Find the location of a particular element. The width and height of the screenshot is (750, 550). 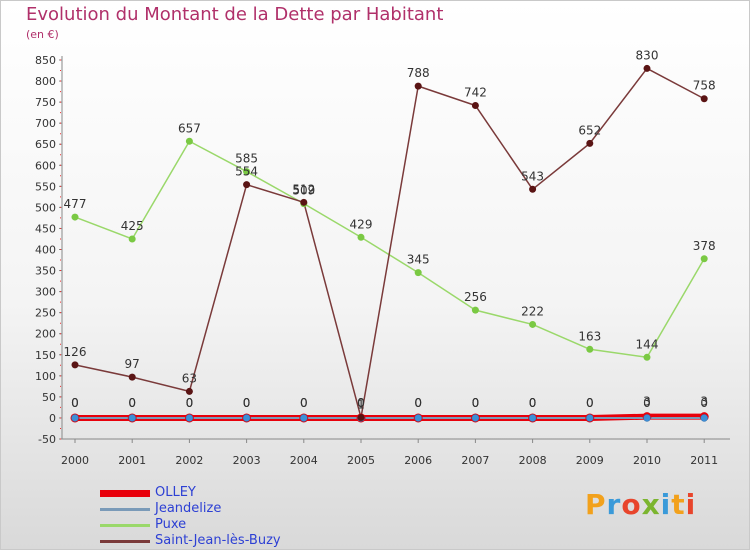

data-label: 63 is located at coordinates (189, 378).